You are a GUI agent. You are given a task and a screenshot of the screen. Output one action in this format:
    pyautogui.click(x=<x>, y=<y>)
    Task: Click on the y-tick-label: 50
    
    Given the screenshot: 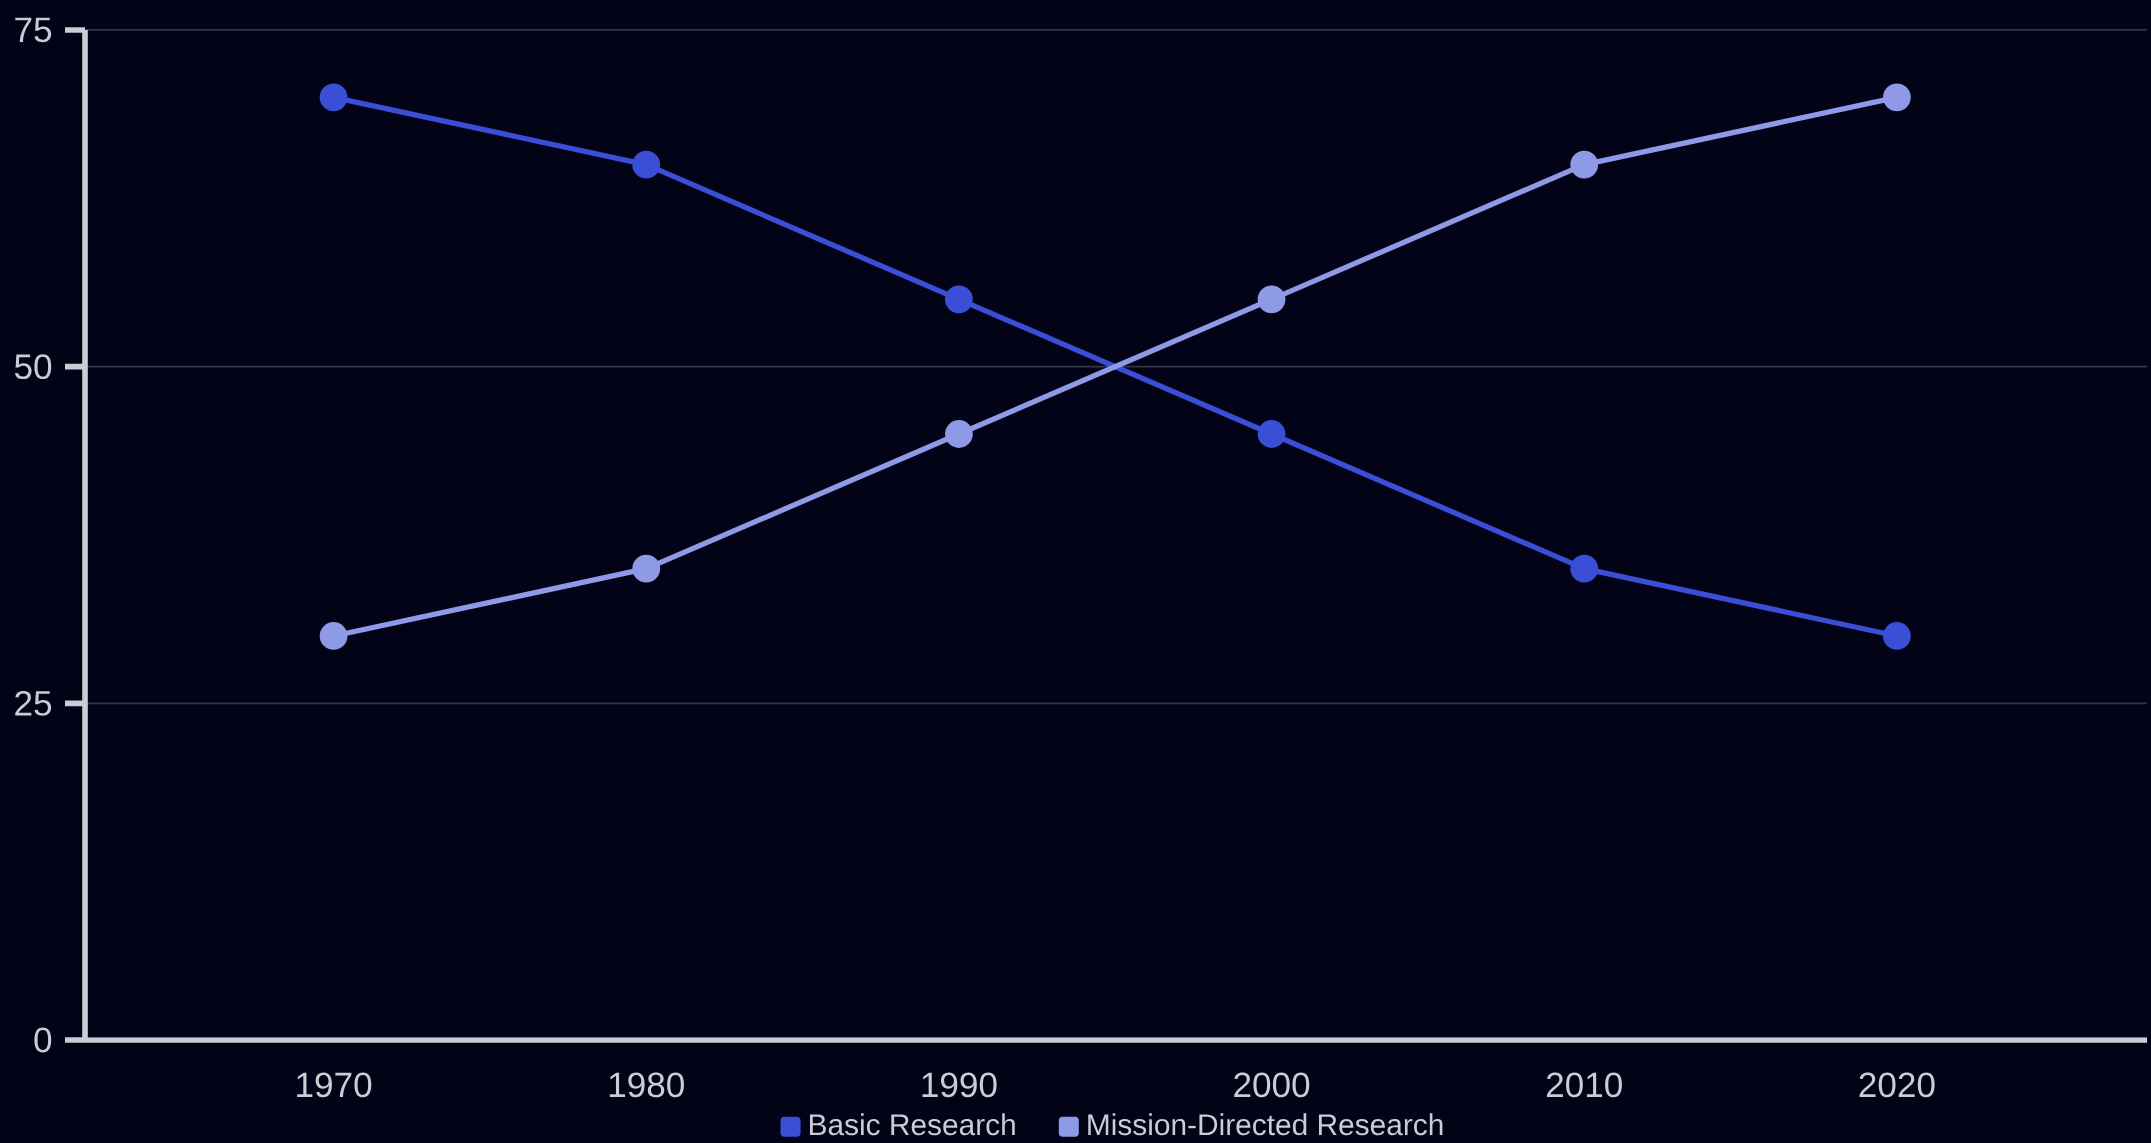 What is the action you would take?
    pyautogui.click(x=33, y=367)
    